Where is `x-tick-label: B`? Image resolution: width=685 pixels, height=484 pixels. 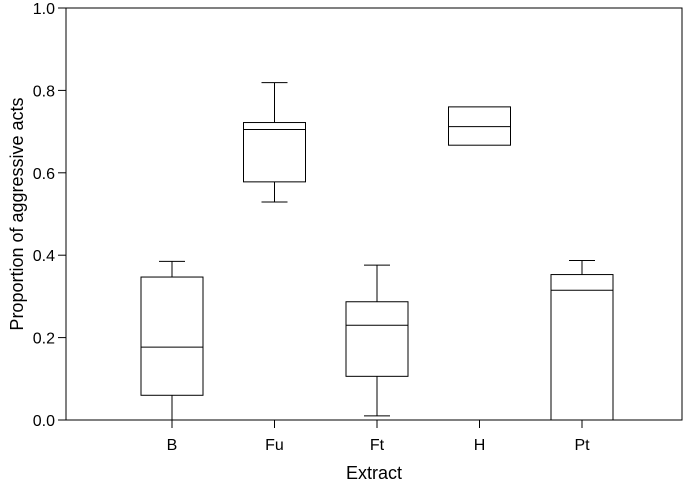 x-tick-label: B is located at coordinates (172, 445).